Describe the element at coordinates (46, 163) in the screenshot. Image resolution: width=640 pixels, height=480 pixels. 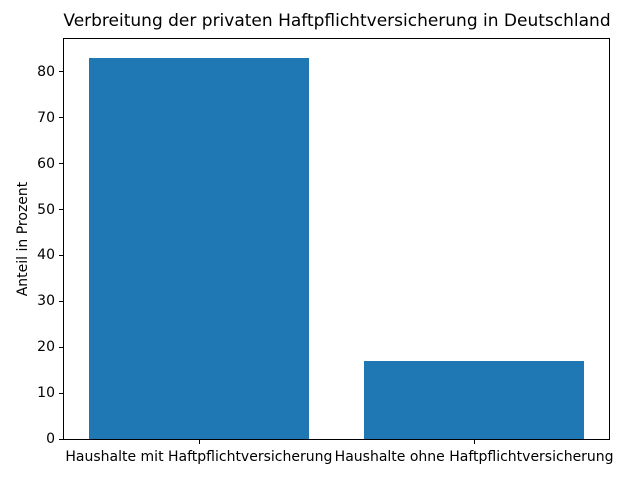
I see `y-tick-label: 60` at that location.